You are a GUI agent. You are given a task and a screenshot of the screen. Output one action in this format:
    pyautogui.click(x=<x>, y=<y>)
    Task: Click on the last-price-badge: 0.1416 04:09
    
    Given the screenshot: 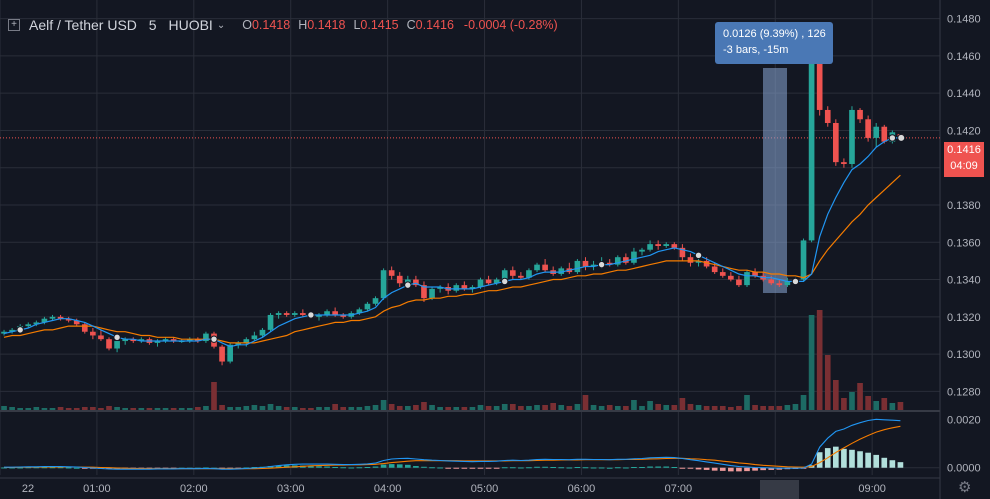 What is the action you would take?
    pyautogui.click(x=964, y=159)
    